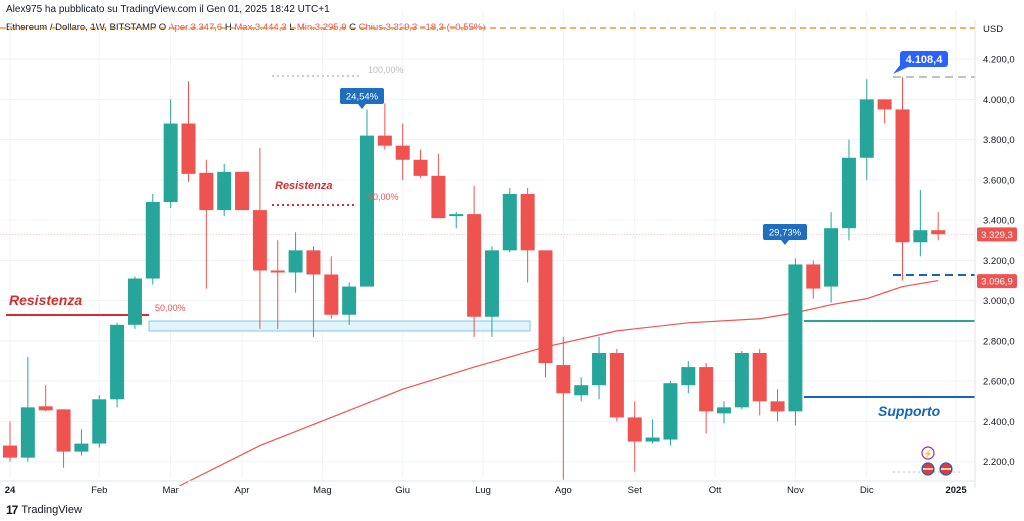 The image size is (1024, 521). I want to click on support-zone, so click(339, 326).